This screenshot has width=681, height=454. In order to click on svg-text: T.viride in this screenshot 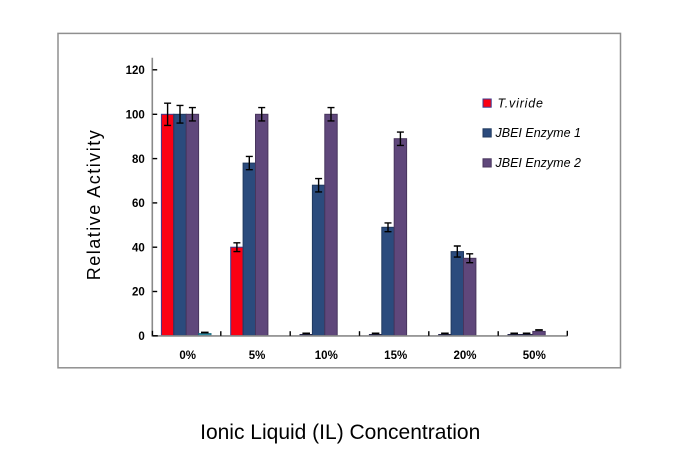, I will do `click(521, 103)`.